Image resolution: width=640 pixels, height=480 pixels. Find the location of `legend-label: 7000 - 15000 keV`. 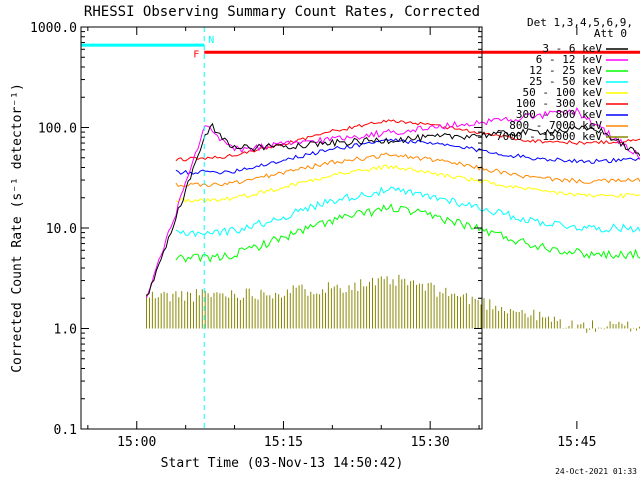

legend-label: 7000 - 15000 keV is located at coordinates (549, 136).